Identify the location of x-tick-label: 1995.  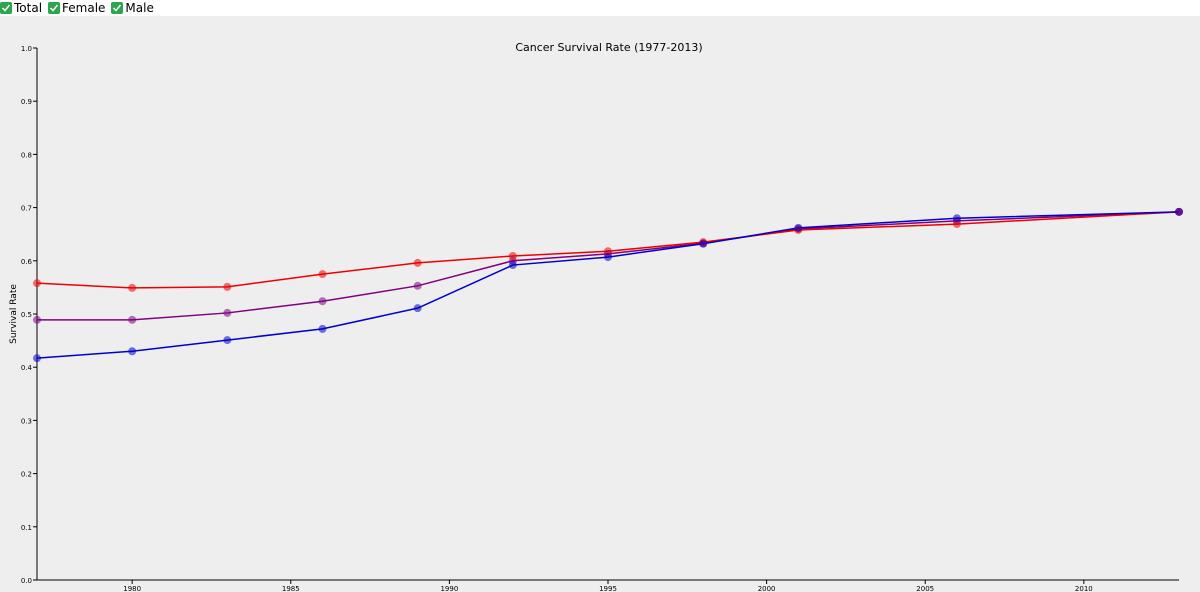
(608, 588).